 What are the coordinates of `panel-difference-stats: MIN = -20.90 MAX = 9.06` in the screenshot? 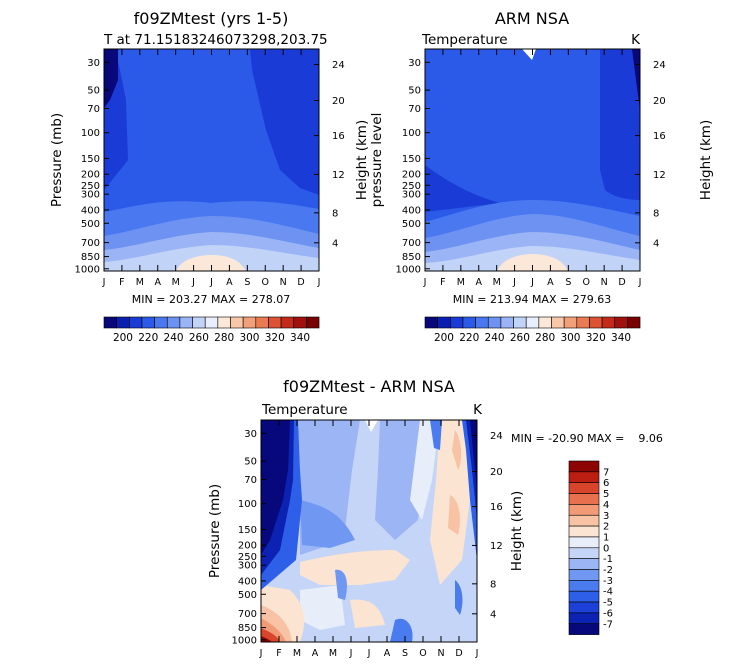 It's located at (587, 438).